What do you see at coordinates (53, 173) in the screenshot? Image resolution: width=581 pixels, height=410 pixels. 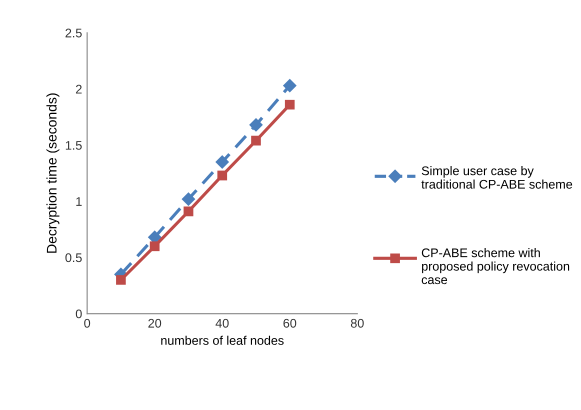 I see `y-axis-title: Decryption time (seconds)` at bounding box center [53, 173].